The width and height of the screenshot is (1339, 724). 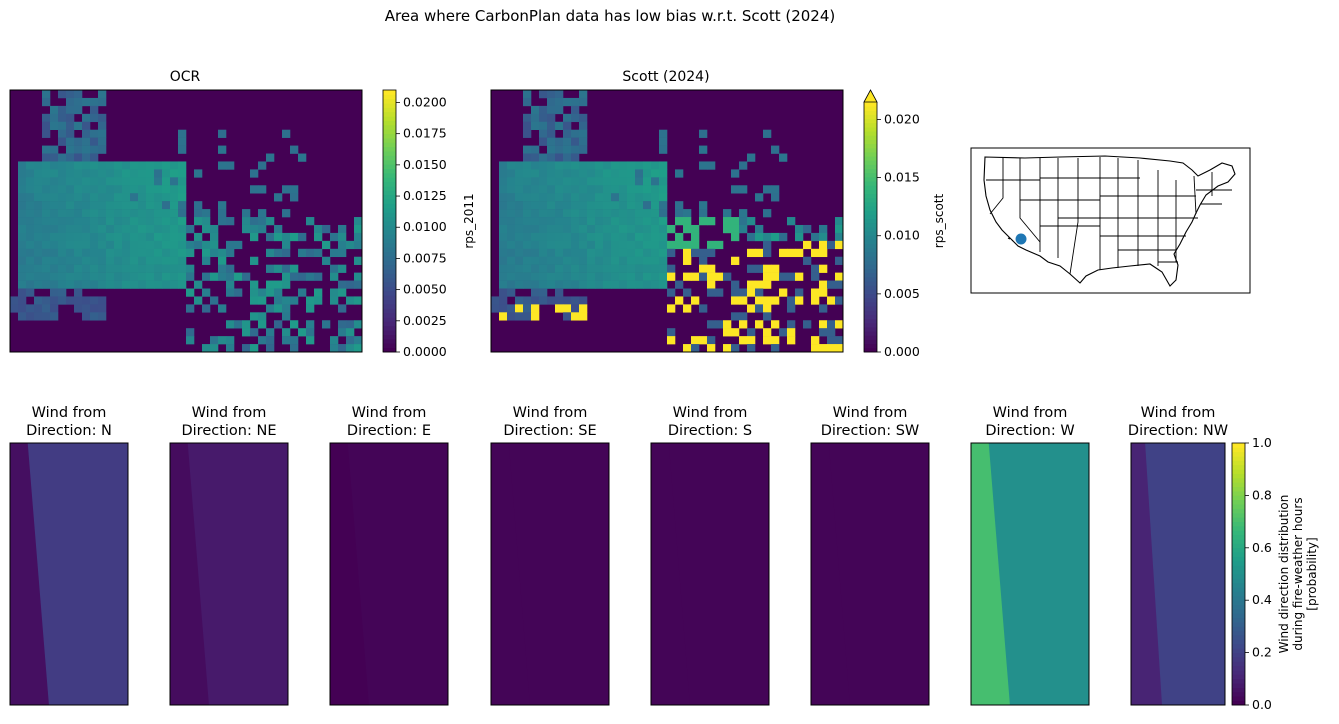 I want to click on scott-frame, so click(x=667, y=221).